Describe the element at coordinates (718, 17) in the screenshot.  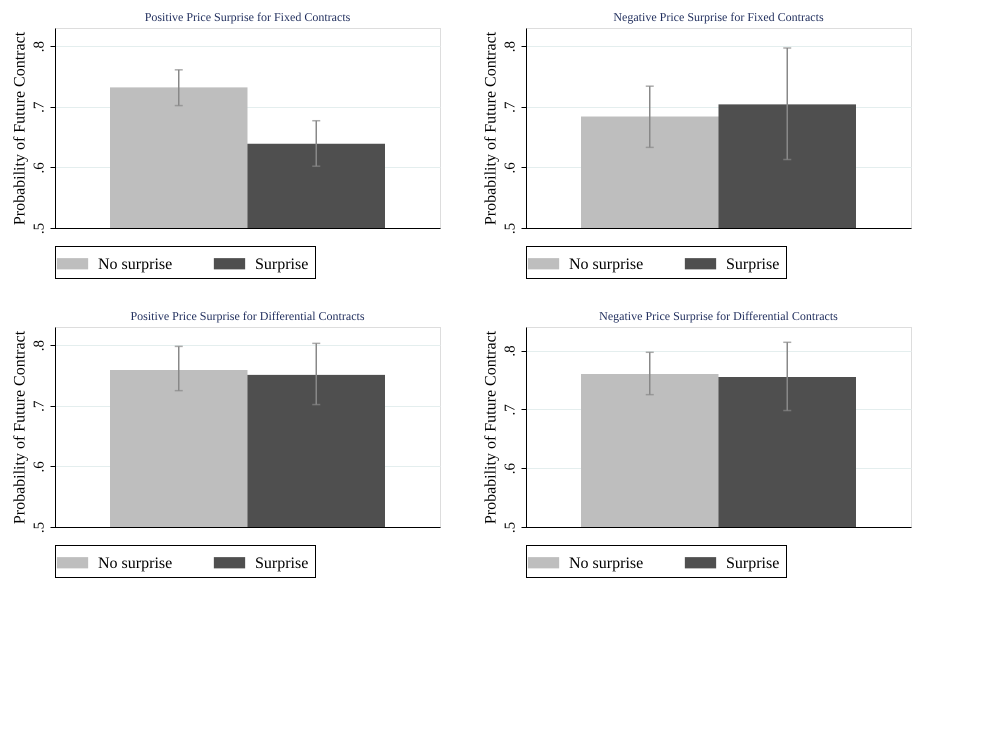
I see `chart-title: Negative Price Surprise for Fixed Contracts` at that location.